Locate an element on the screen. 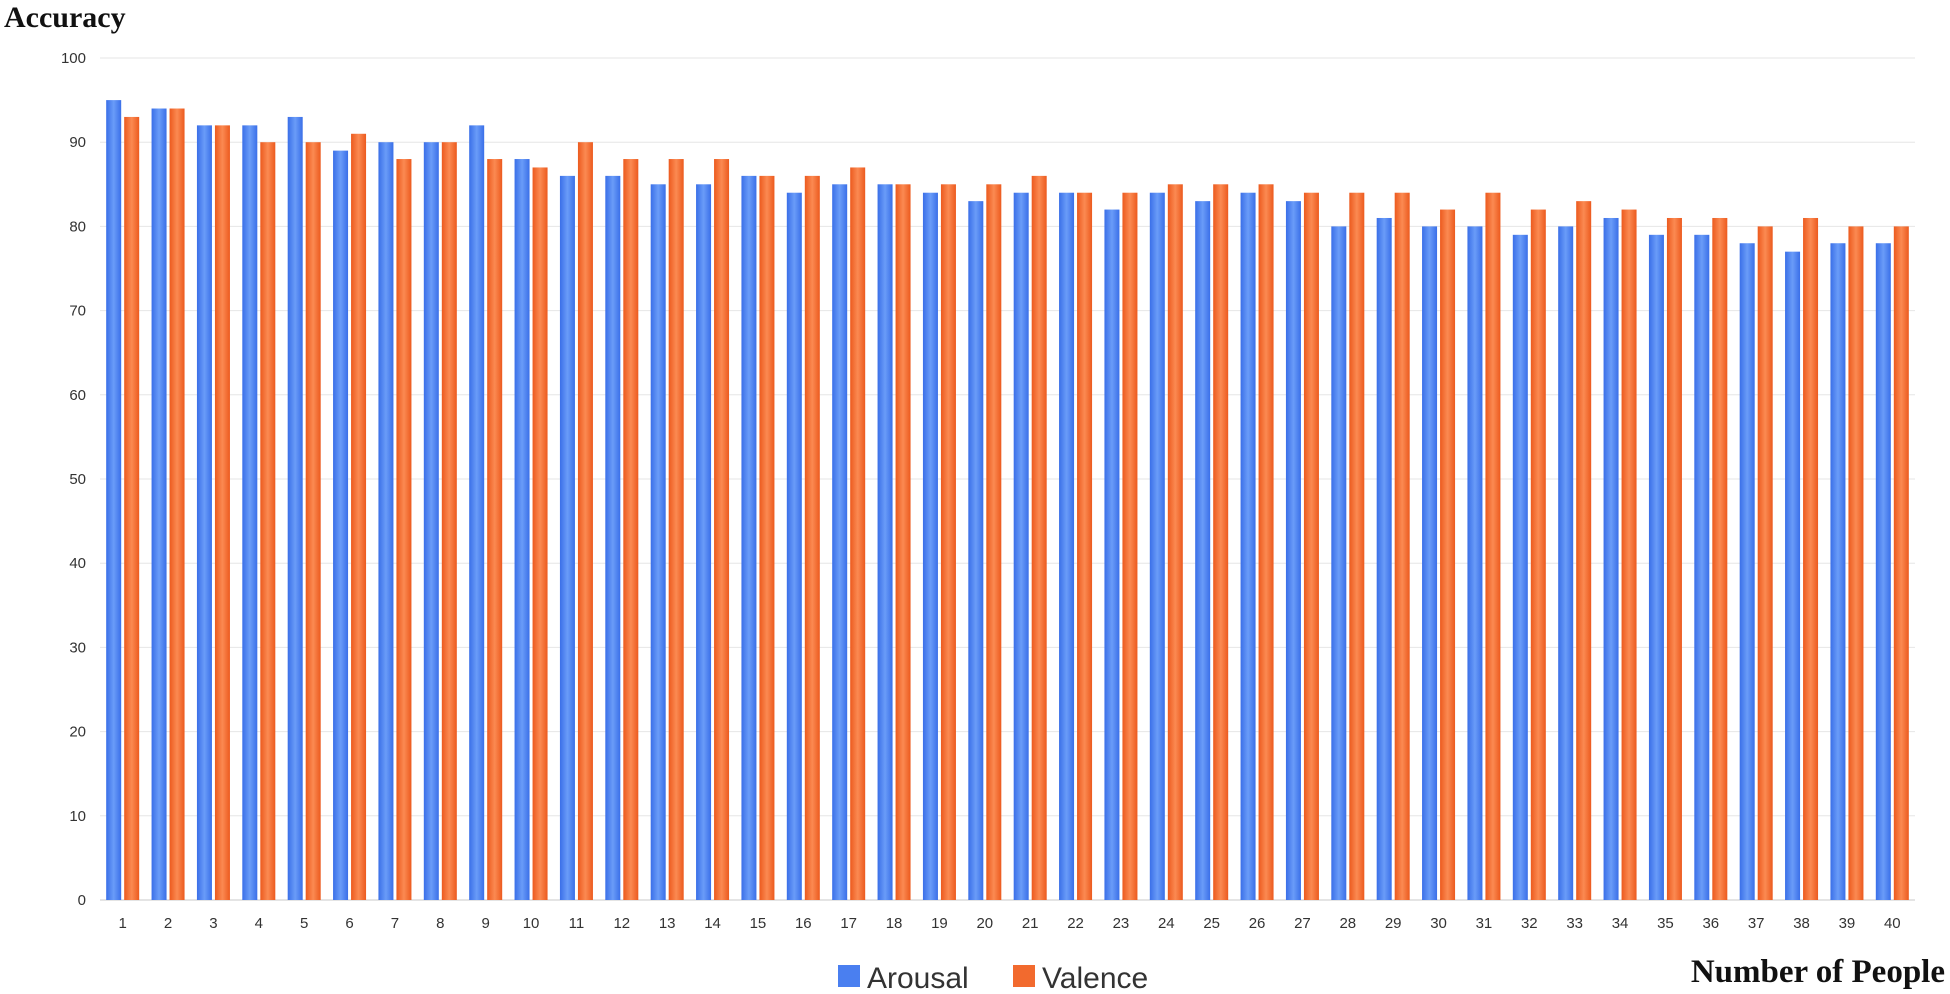 The image size is (1950, 994). x-axis-label: Number of People is located at coordinates (1818, 972).